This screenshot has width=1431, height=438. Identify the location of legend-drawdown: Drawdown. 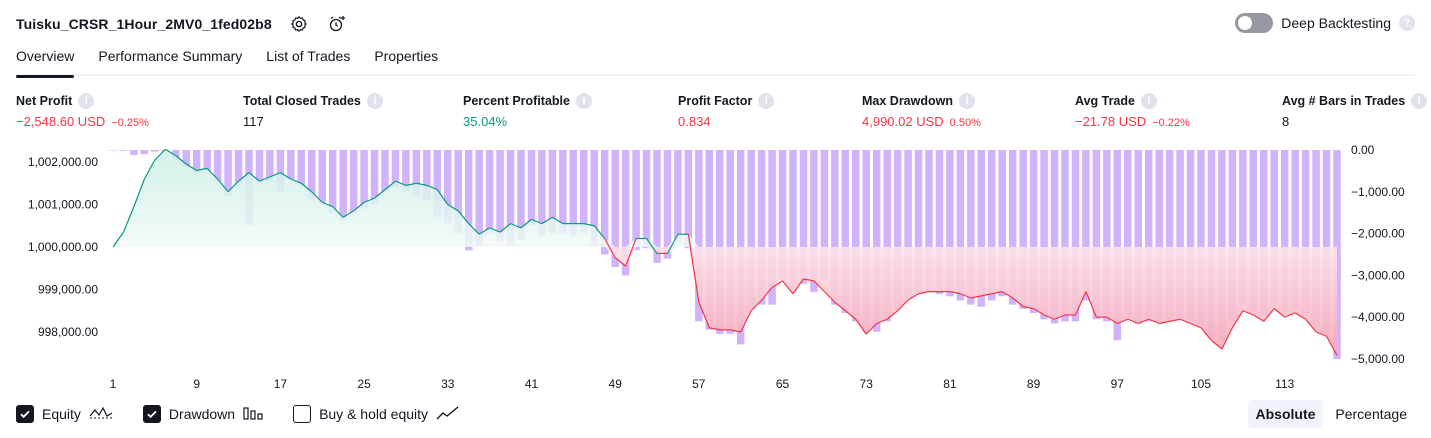
(202, 414).